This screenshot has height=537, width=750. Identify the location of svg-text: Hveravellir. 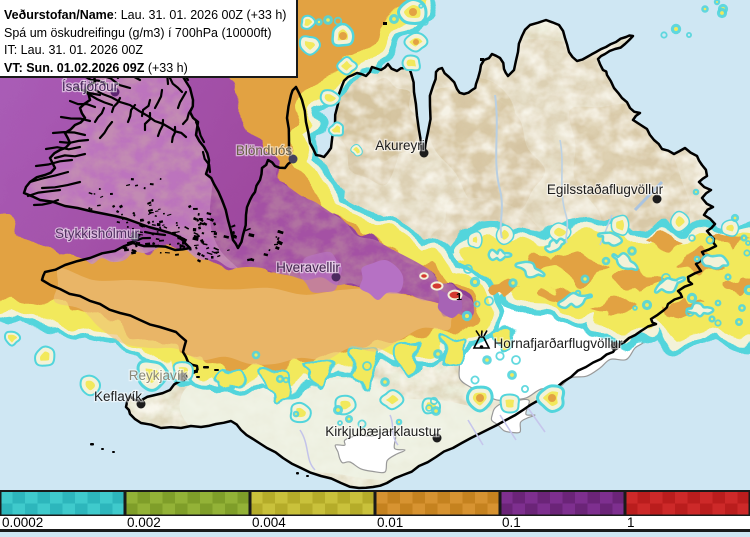
(308, 267).